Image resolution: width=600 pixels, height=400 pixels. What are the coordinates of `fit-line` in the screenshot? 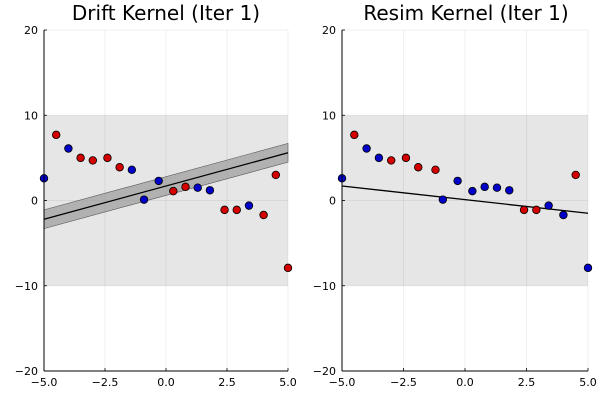 It's located at (166, 186).